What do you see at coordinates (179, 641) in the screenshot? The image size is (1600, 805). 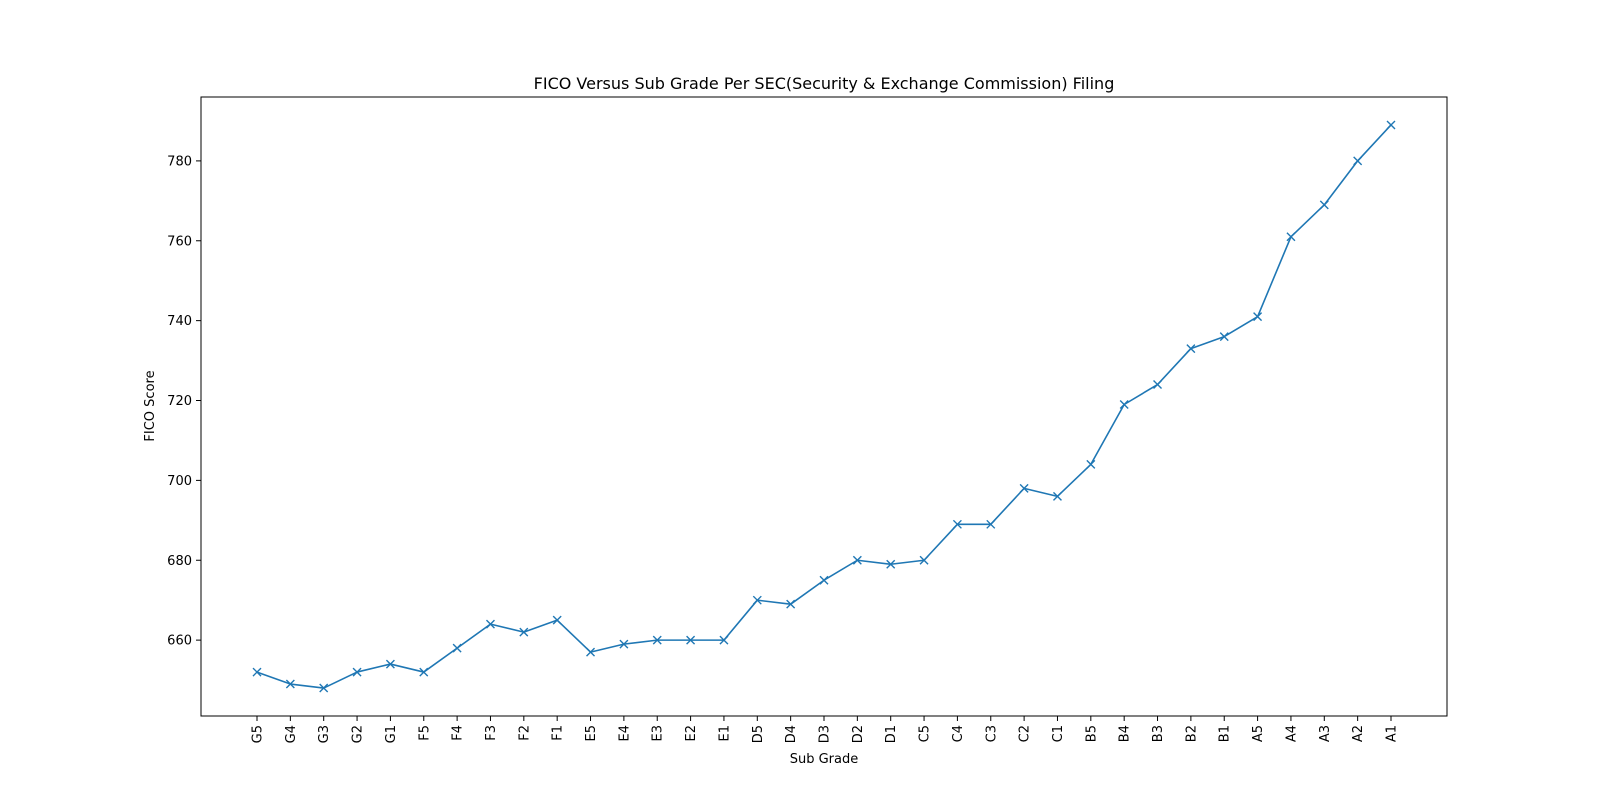 I see `y-tick-label: 660` at bounding box center [179, 641].